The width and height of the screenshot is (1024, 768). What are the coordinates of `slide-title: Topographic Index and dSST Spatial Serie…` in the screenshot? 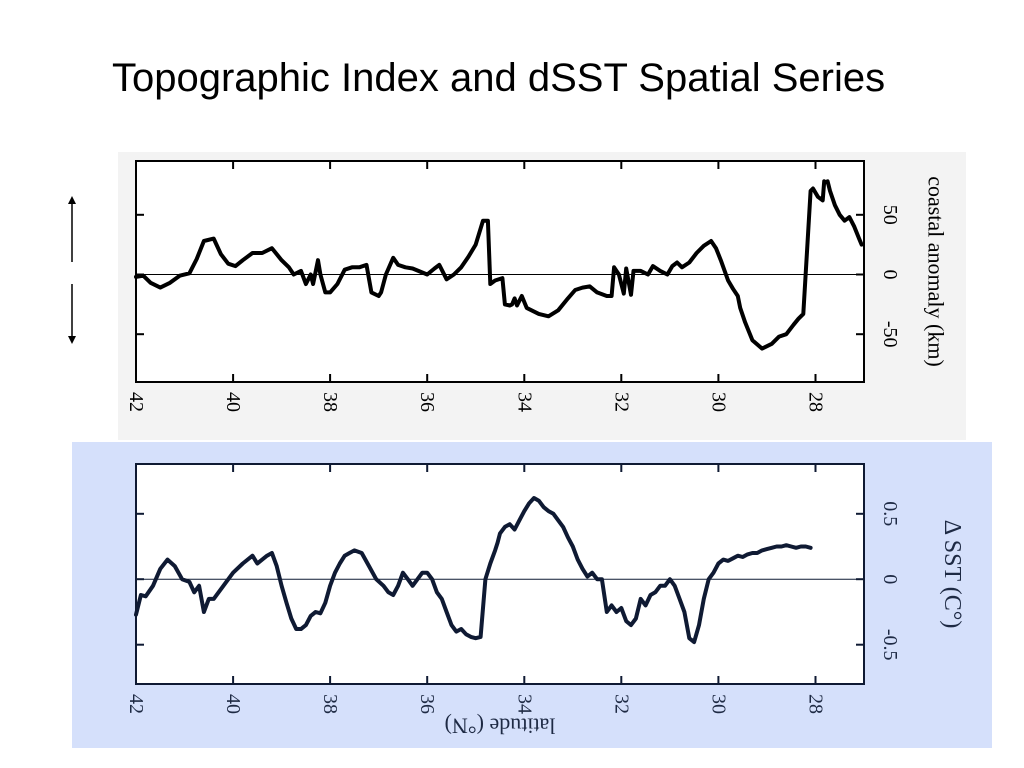 It's located at (499, 78).